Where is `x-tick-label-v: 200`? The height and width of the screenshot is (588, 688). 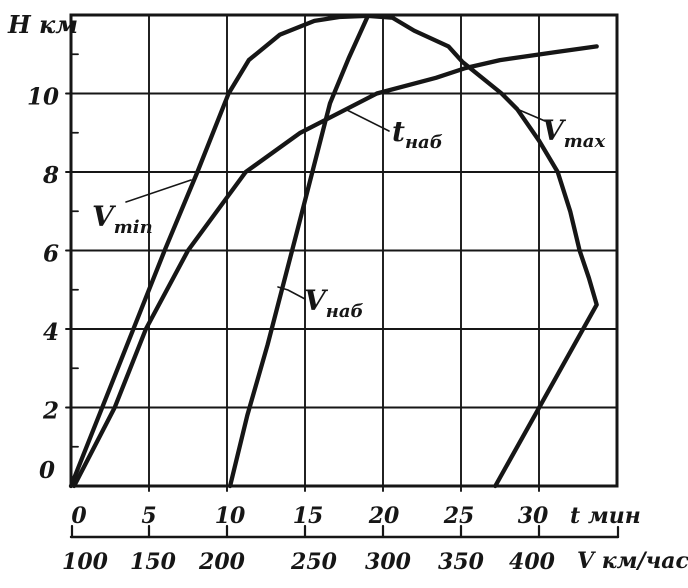
x-tick-label-v: 200 is located at coordinates (222, 562).